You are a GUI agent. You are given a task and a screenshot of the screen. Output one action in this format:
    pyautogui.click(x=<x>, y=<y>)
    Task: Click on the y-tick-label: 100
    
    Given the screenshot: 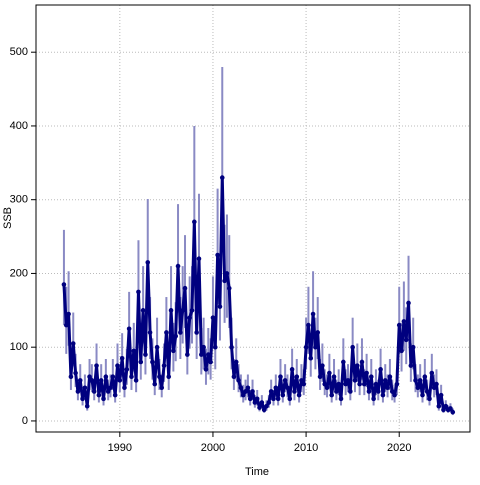 What is the action you would take?
    pyautogui.click(x=19, y=347)
    